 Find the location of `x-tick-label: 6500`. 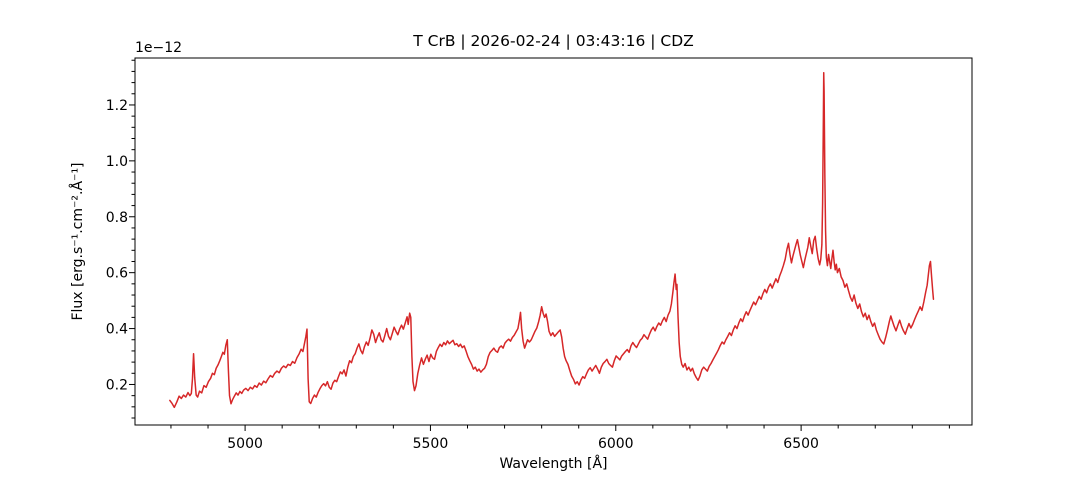

x-tick-label: 6500 is located at coordinates (801, 444).